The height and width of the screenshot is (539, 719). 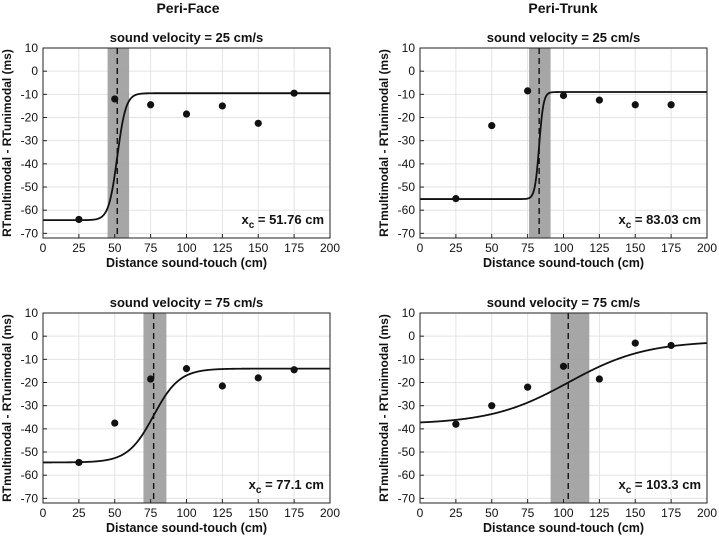 What do you see at coordinates (188, 8) in the screenshot?
I see `column-title-peri-face: Peri-Face` at bounding box center [188, 8].